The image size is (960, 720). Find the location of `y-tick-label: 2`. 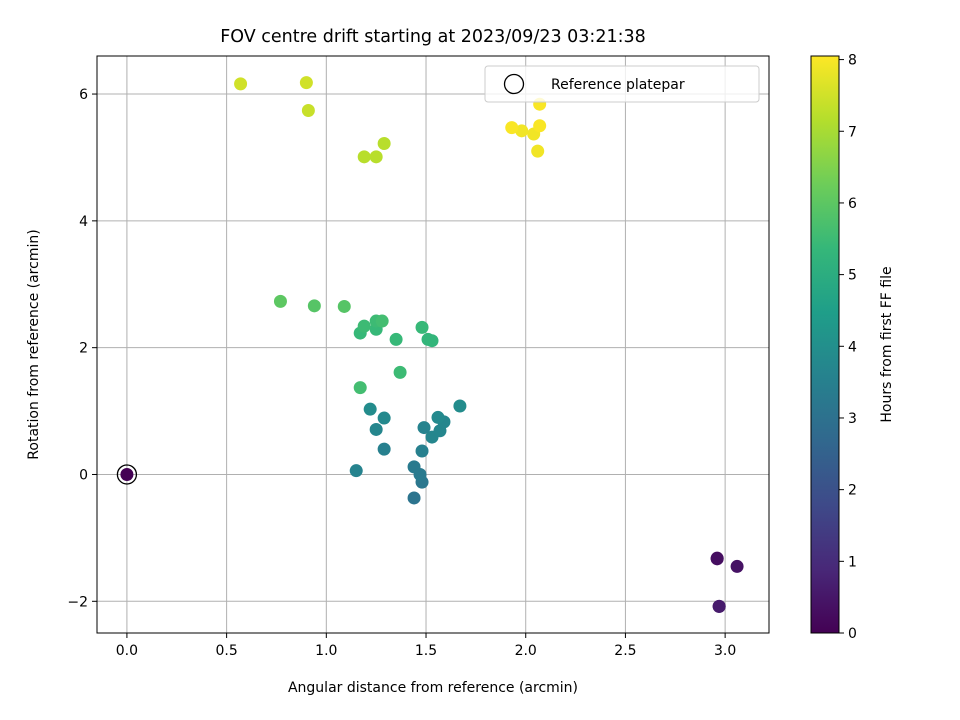

y-tick-label: 2 is located at coordinates (83, 349).